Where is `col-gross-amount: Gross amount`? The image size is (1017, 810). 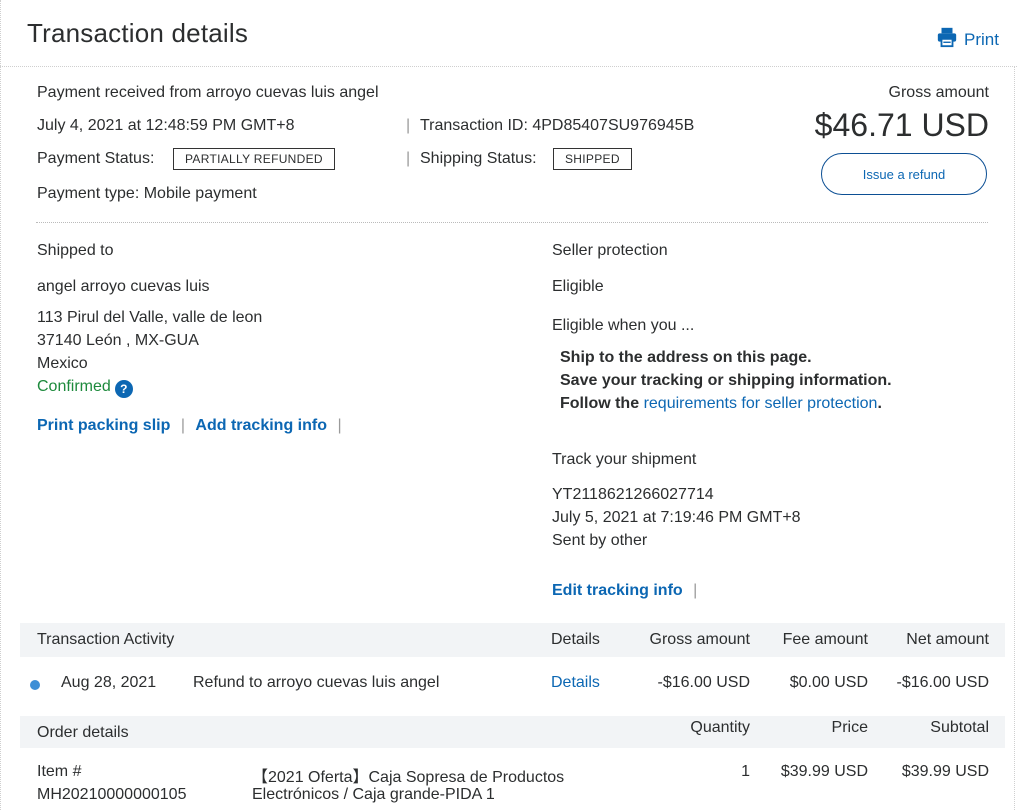 col-gross-amount: Gross amount is located at coordinates (699, 639).